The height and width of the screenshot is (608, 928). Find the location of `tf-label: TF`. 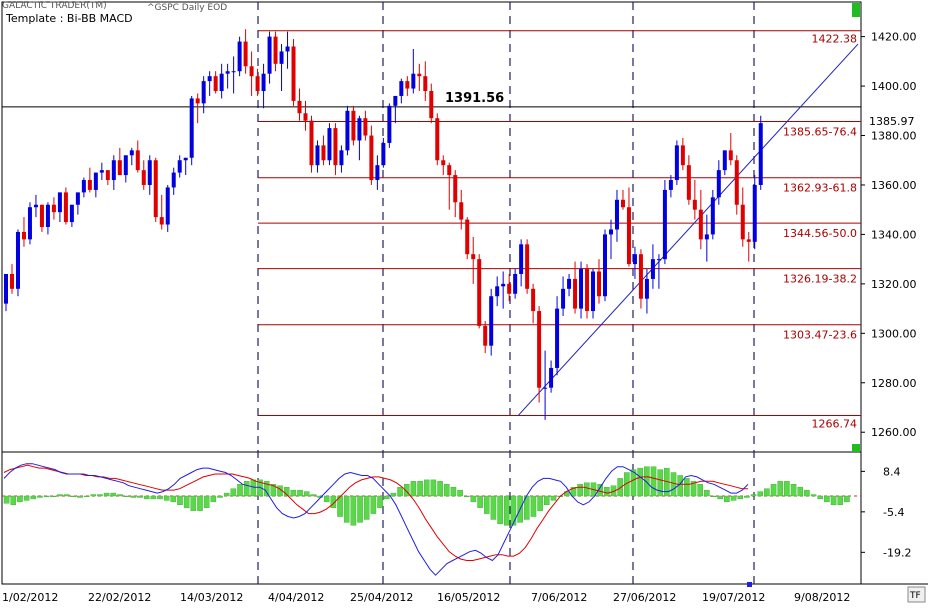

tf-label: TF is located at coordinates (915, 596).